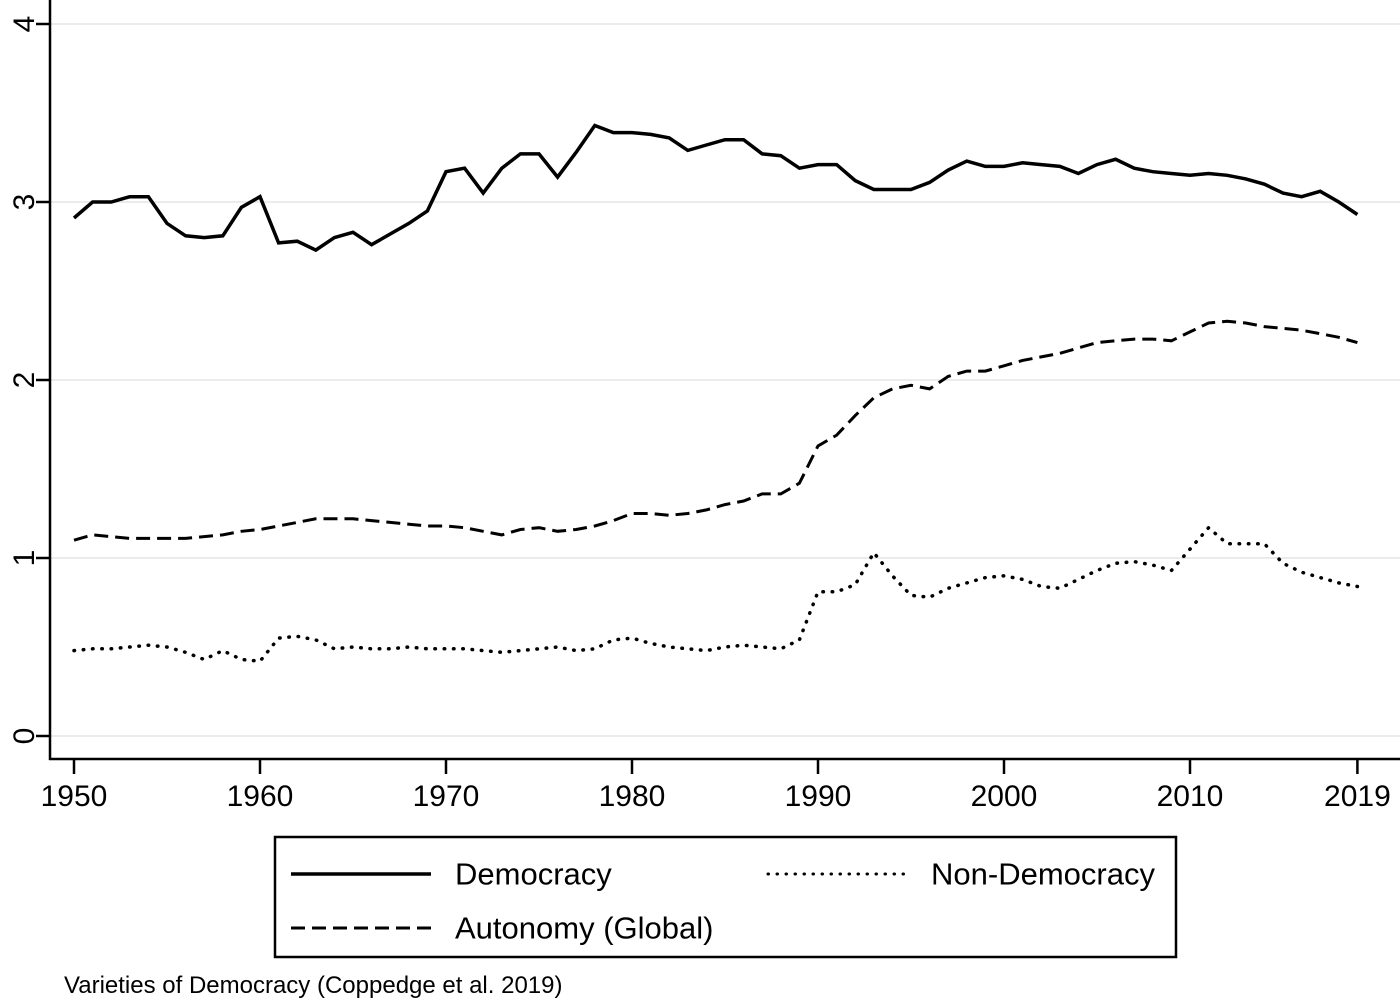 The image size is (1400, 1001). I want to click on legend-label-non-democracy: Non-Democracy, so click(1043, 874).